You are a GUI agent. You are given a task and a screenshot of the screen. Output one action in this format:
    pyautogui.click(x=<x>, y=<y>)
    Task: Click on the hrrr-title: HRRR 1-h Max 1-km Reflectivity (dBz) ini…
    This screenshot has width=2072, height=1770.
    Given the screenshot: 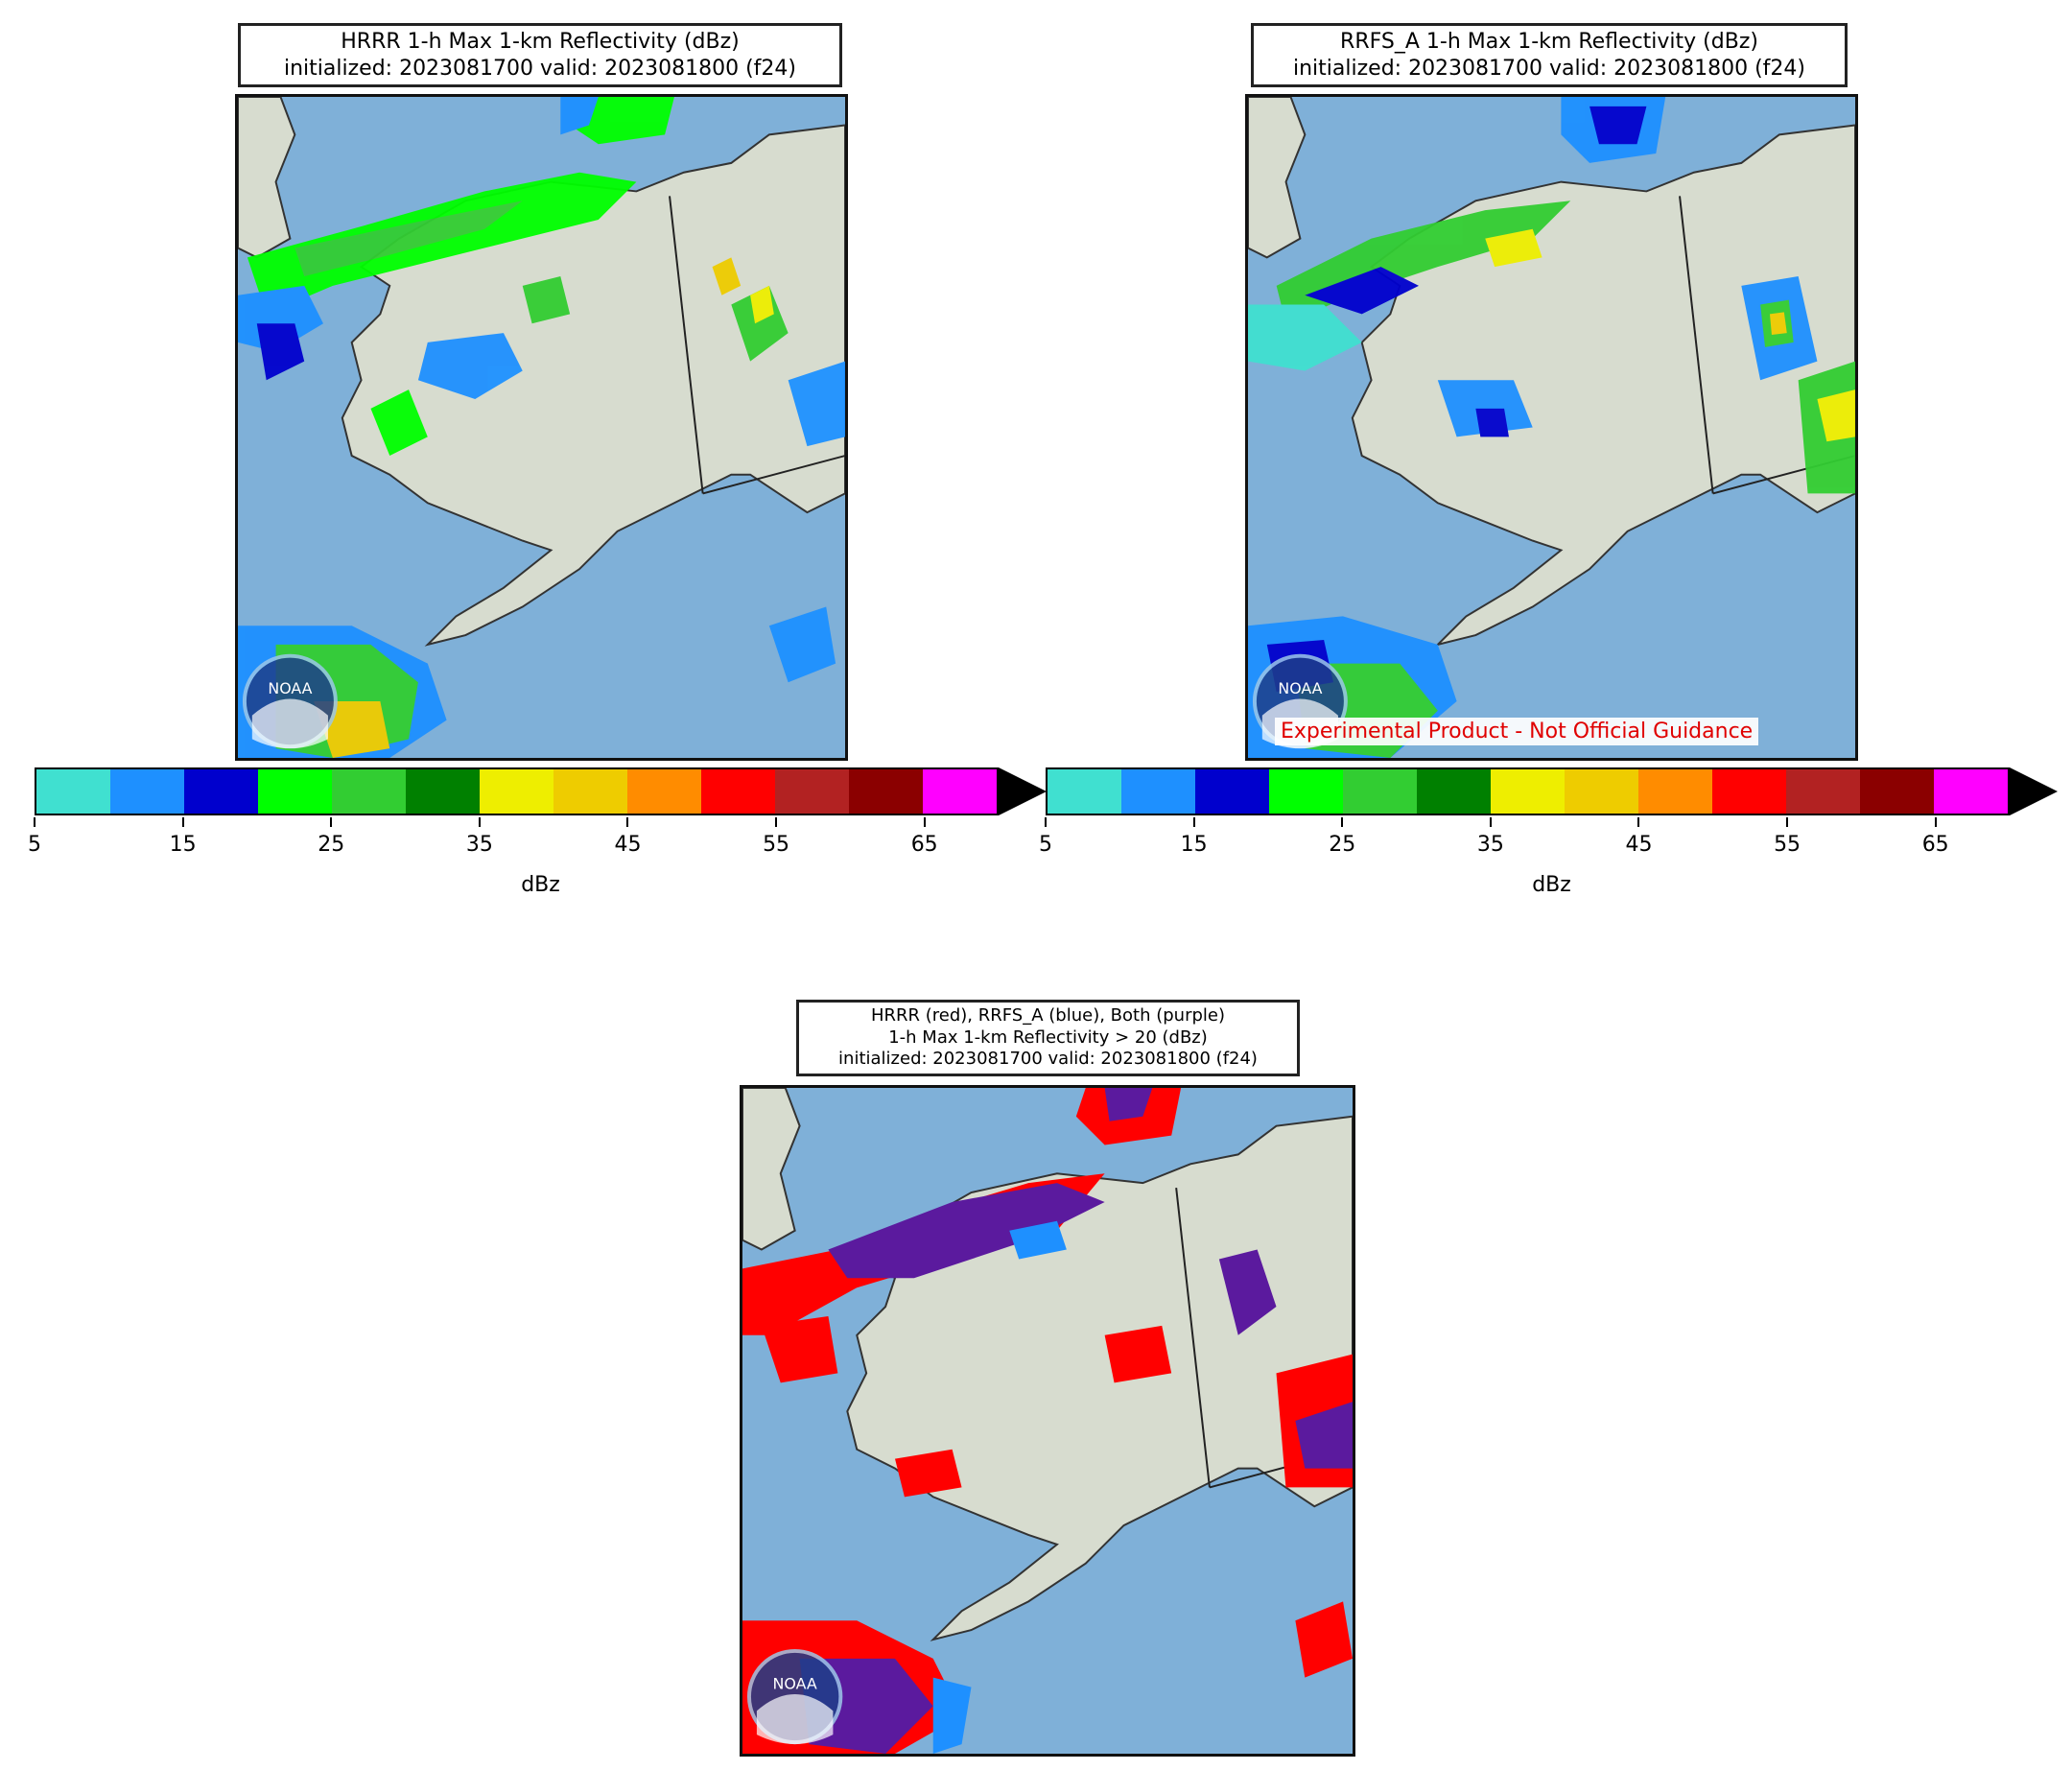 What is the action you would take?
    pyautogui.click(x=540, y=55)
    